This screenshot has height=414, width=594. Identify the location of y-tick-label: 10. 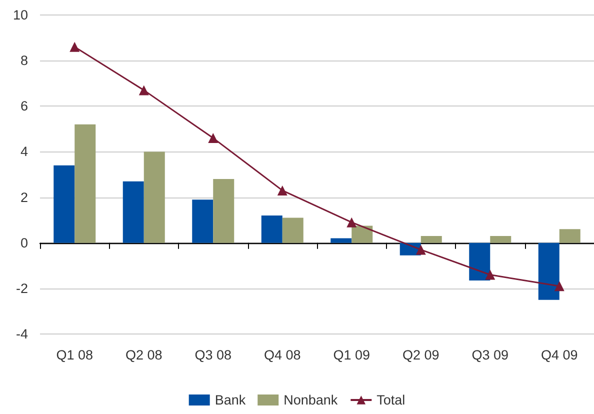
(20, 15).